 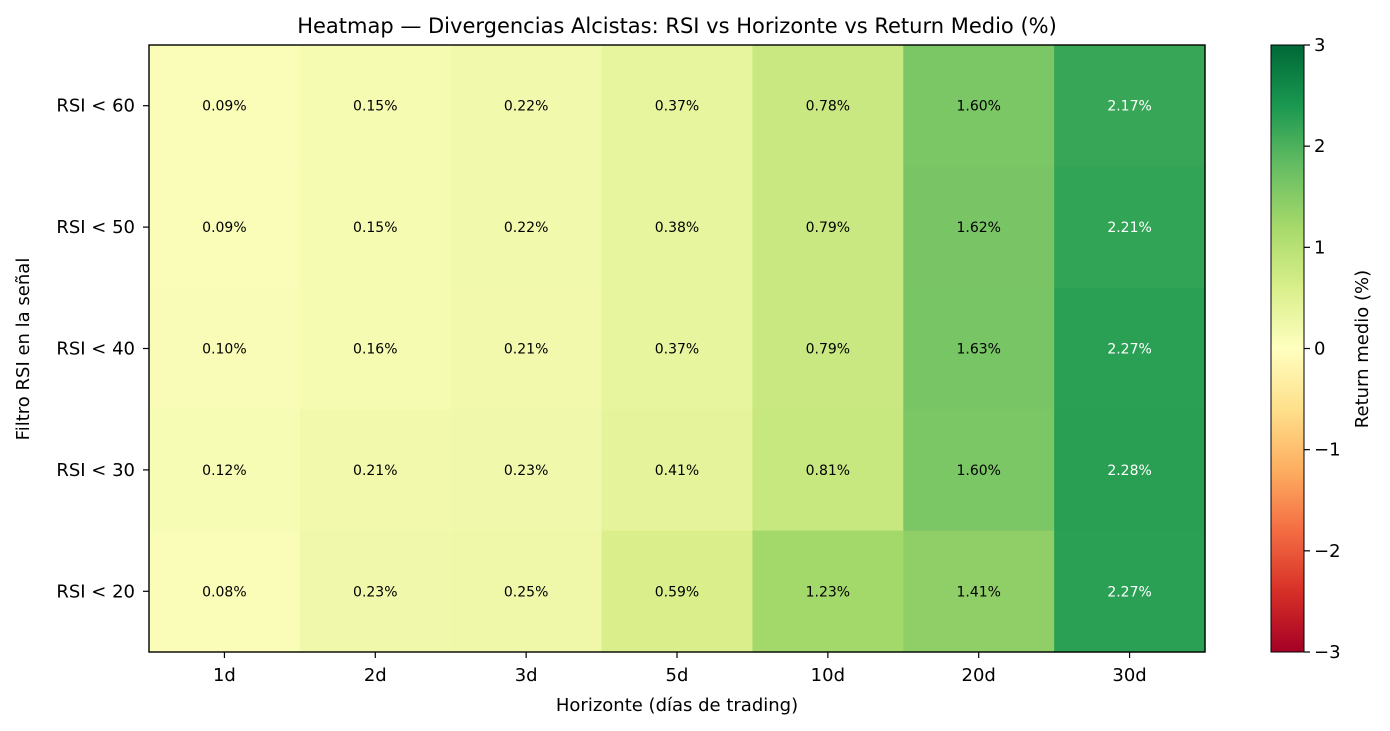 I want to click on x-tick-label: 1d, so click(x=224, y=675).